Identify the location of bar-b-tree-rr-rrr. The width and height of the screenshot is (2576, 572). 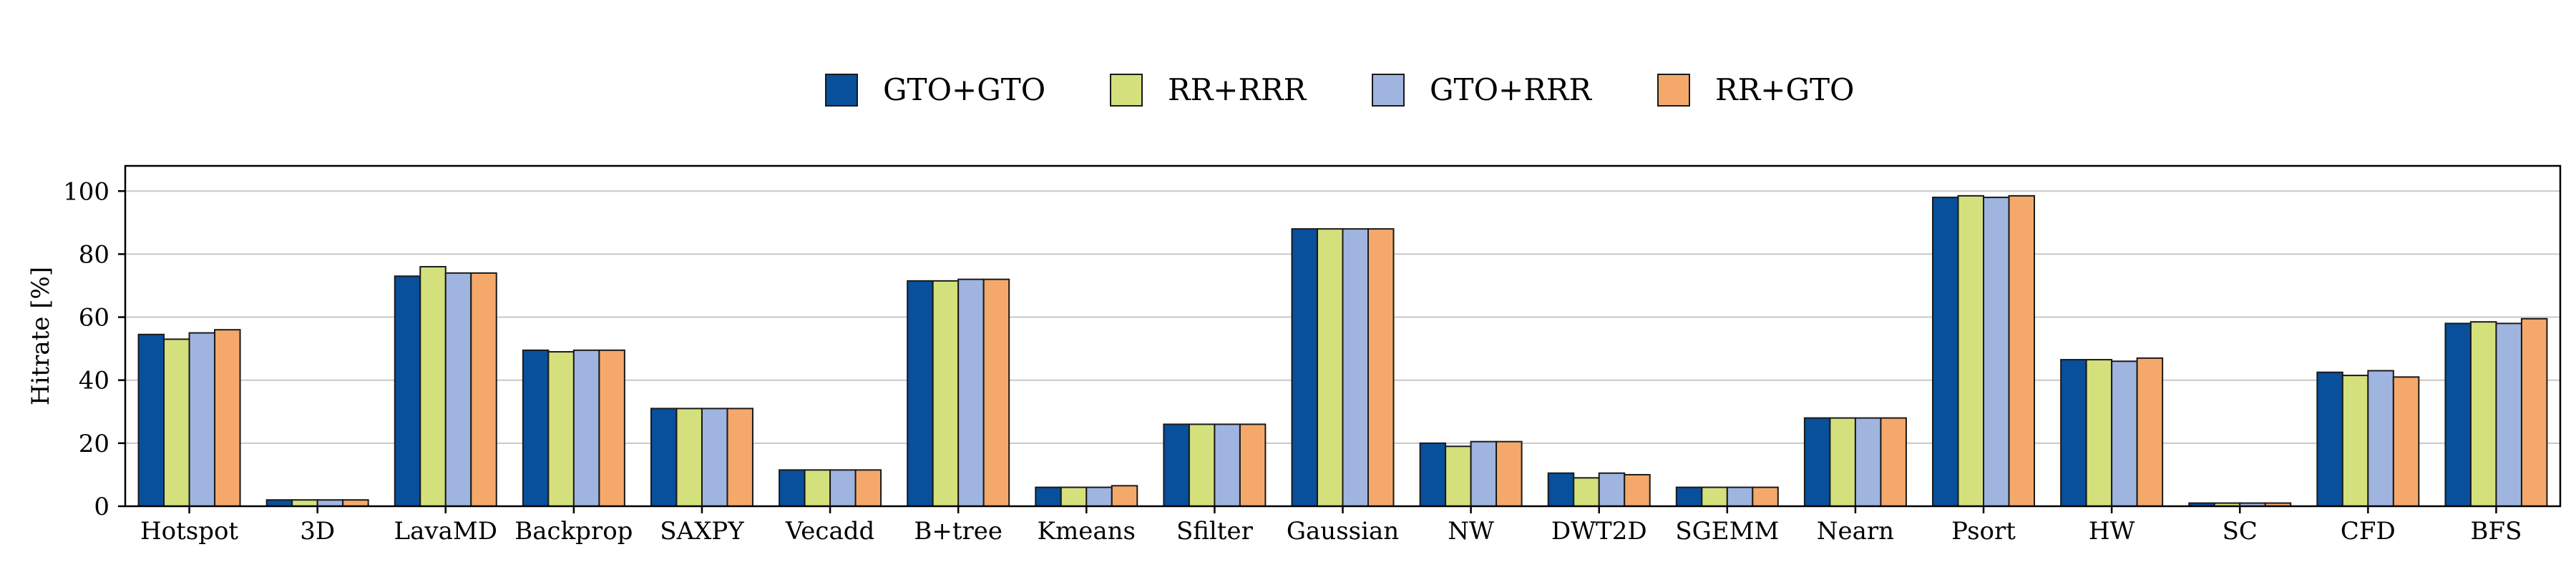
(946, 393).